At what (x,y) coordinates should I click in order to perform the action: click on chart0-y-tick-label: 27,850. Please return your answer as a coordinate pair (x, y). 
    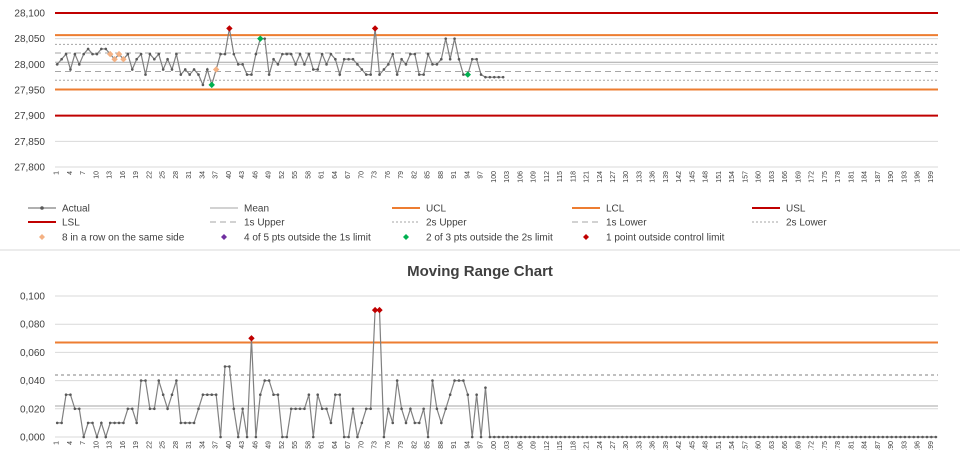
    Looking at the image, I should click on (29, 142).